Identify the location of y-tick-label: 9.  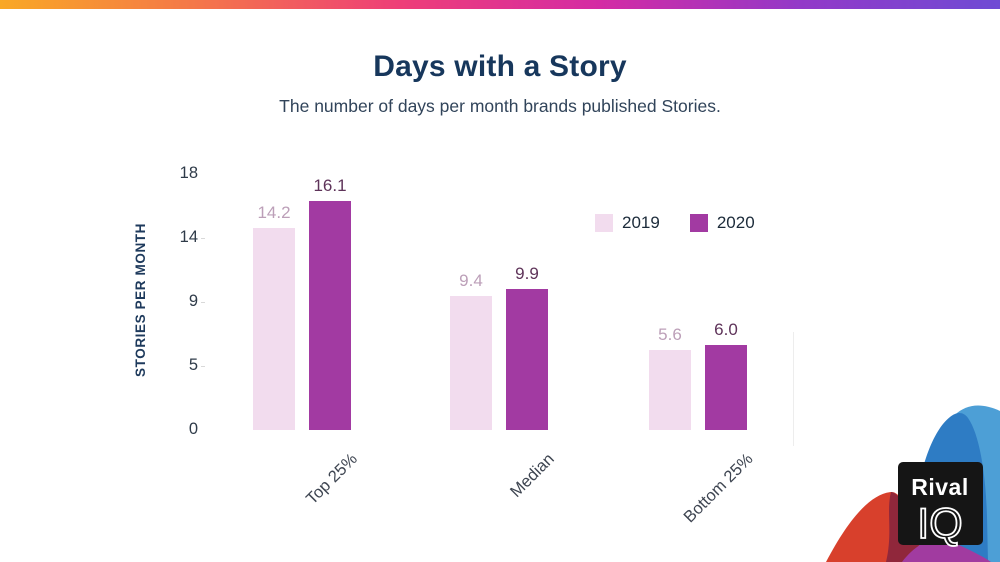
(193, 301).